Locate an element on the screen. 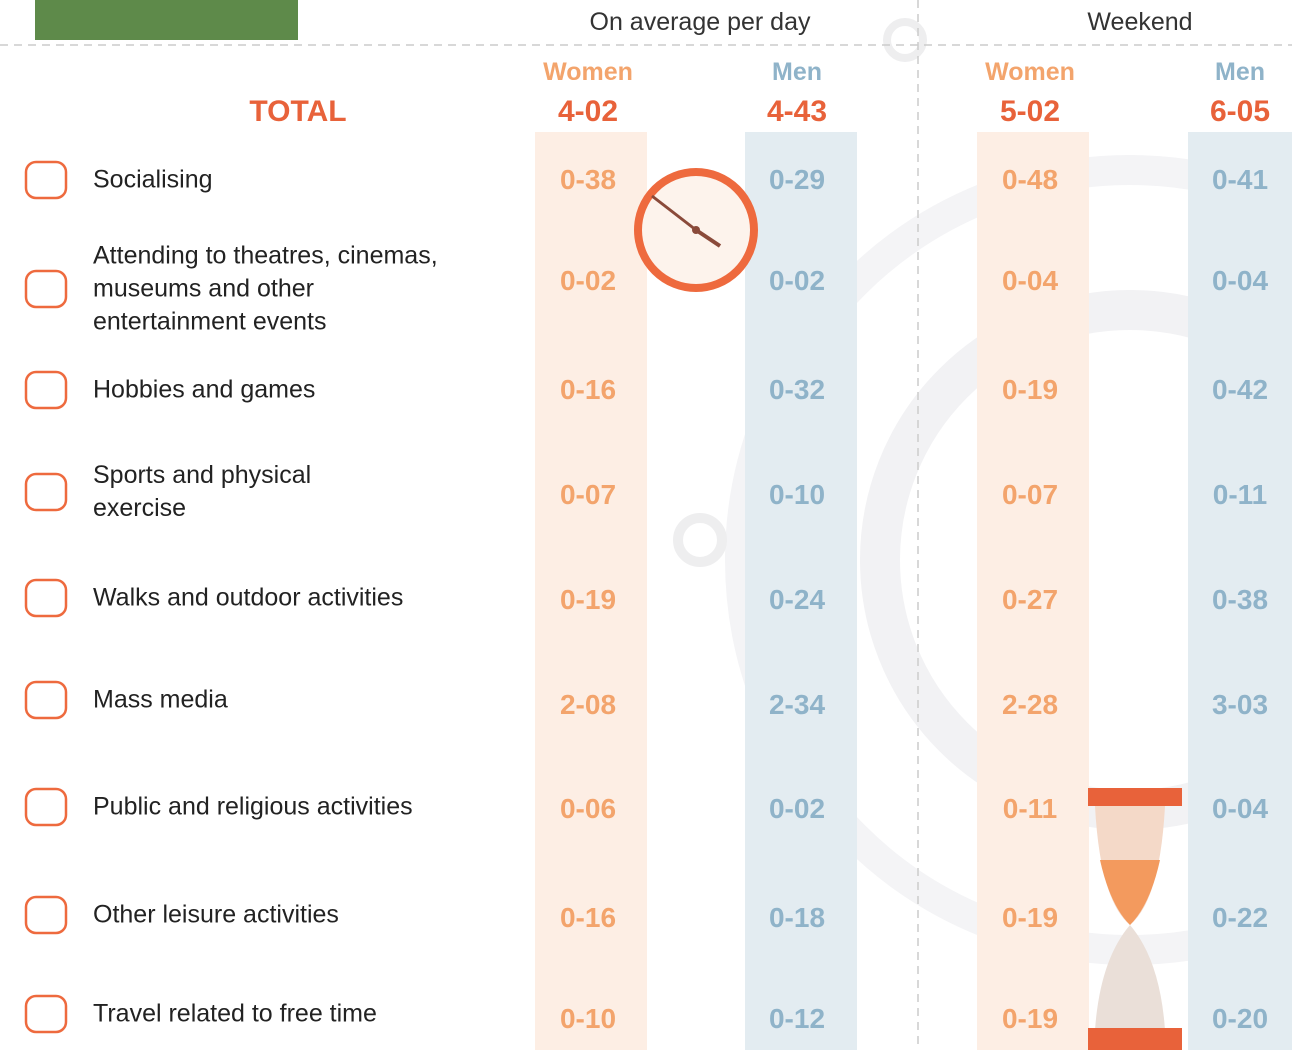 This screenshot has width=1292, height=1050. cell-value: 0-48 is located at coordinates (1030, 179).